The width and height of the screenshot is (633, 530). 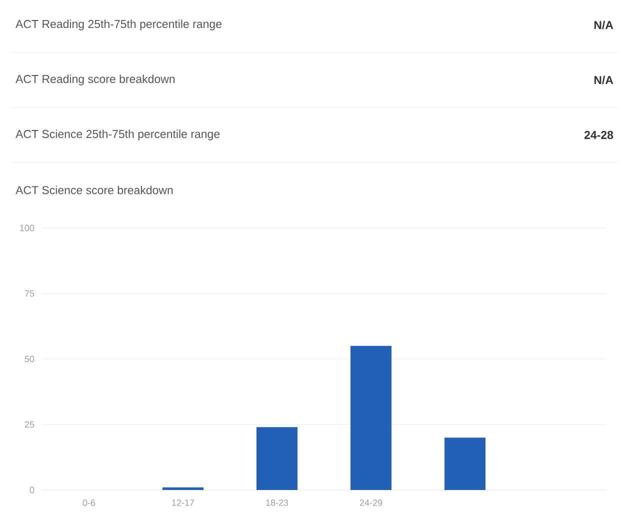 What do you see at coordinates (118, 135) in the screenshot?
I see `text: ACT Science 25th-75th percentile range` at bounding box center [118, 135].